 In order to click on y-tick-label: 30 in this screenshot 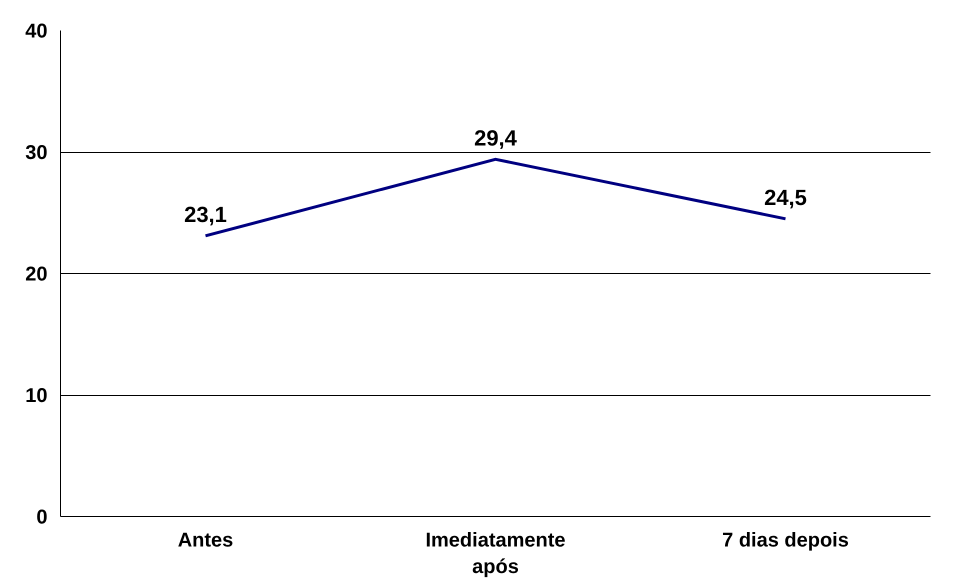, I will do `click(36, 153)`.